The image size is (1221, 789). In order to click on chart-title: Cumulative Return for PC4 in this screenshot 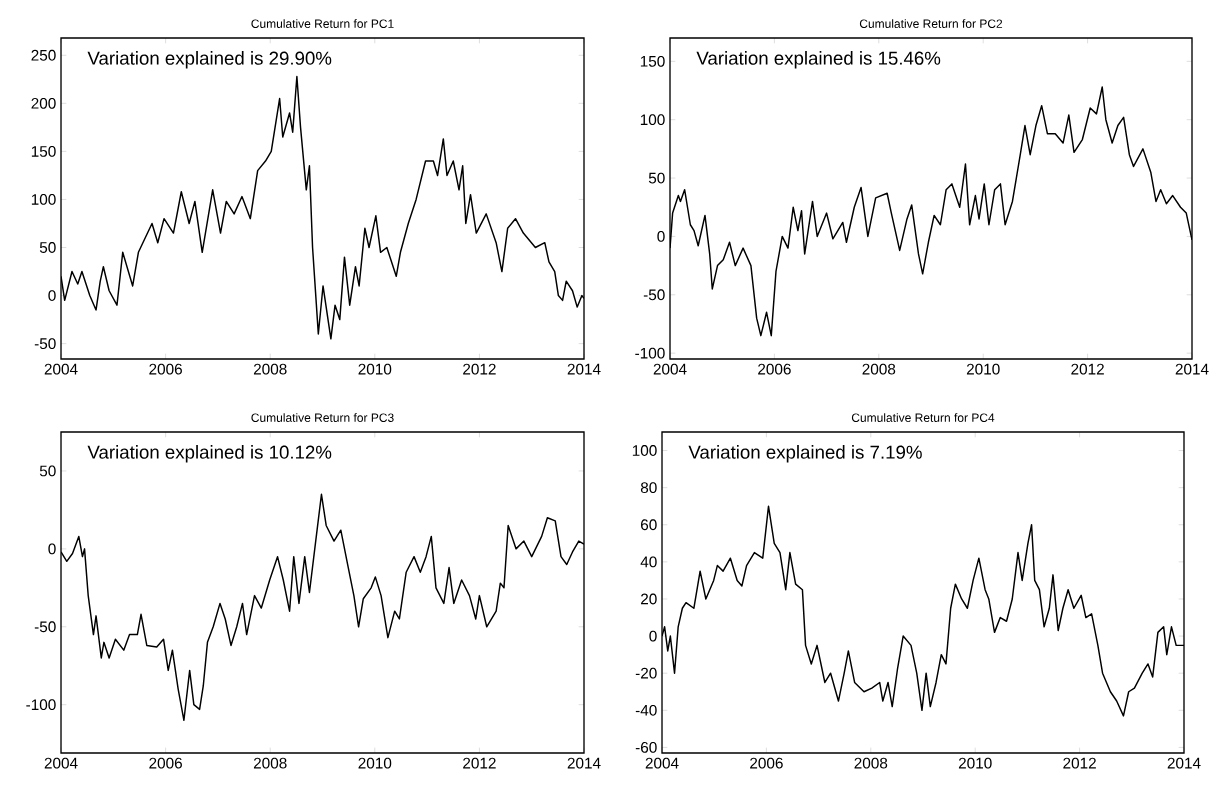, I will do `click(923, 417)`.